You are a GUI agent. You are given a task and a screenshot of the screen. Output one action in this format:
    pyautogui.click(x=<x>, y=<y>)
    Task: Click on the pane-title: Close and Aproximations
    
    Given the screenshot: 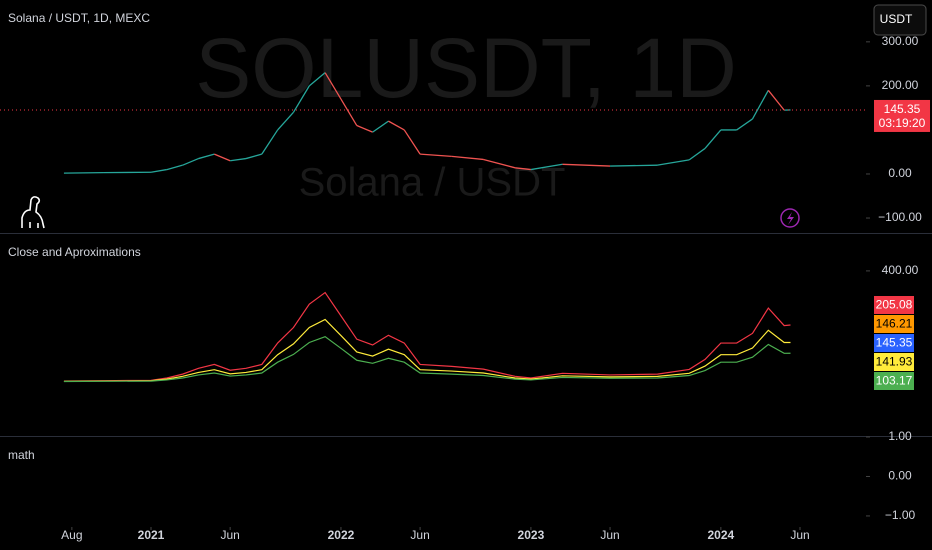 What is the action you would take?
    pyautogui.click(x=74, y=252)
    